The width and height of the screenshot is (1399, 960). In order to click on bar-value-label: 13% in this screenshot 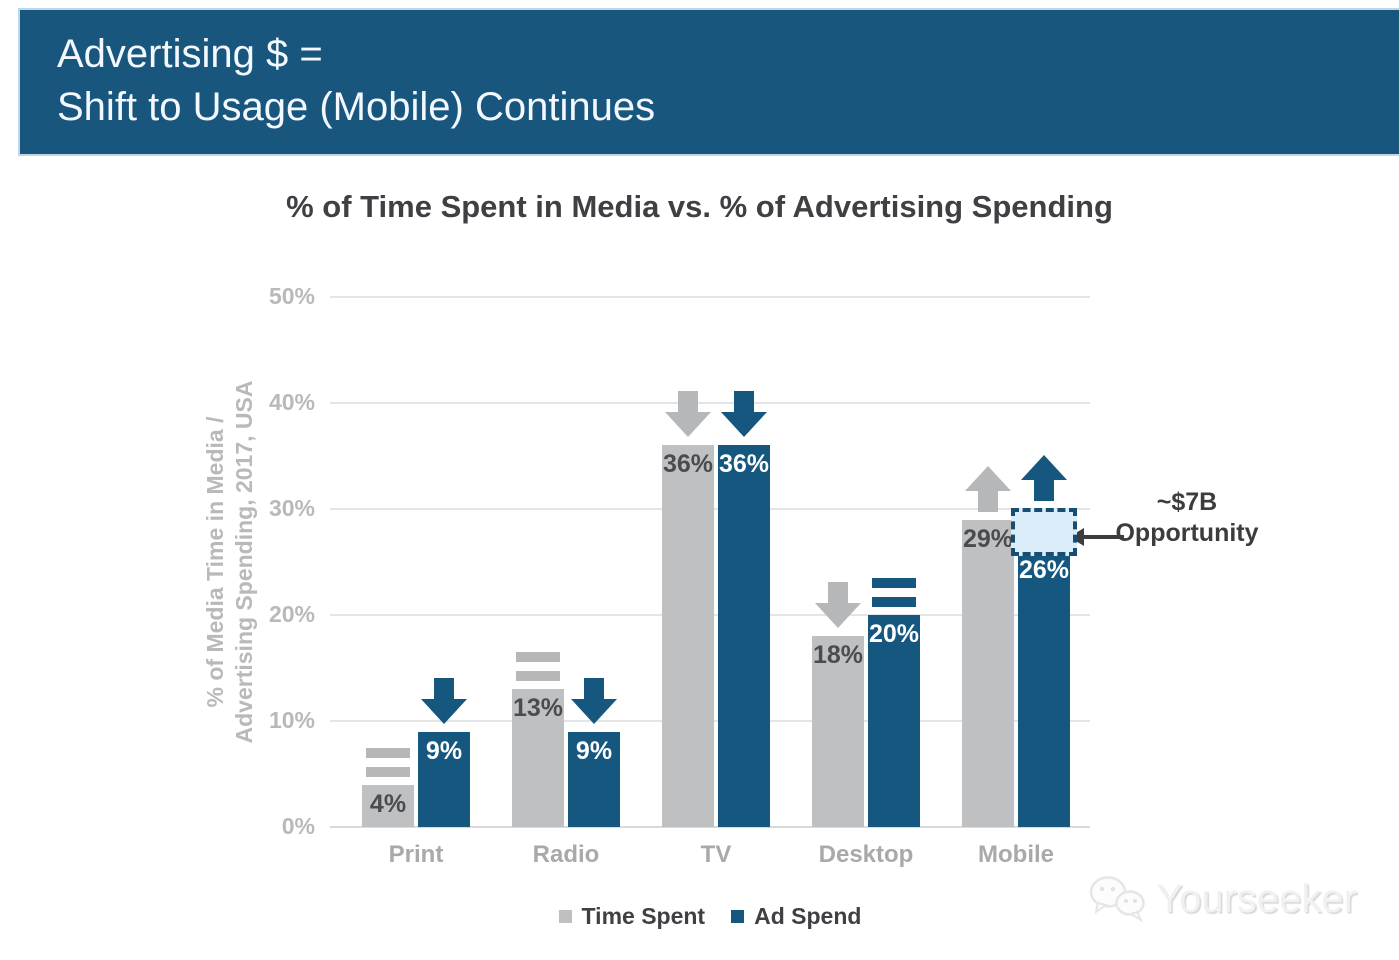, I will do `click(538, 708)`.